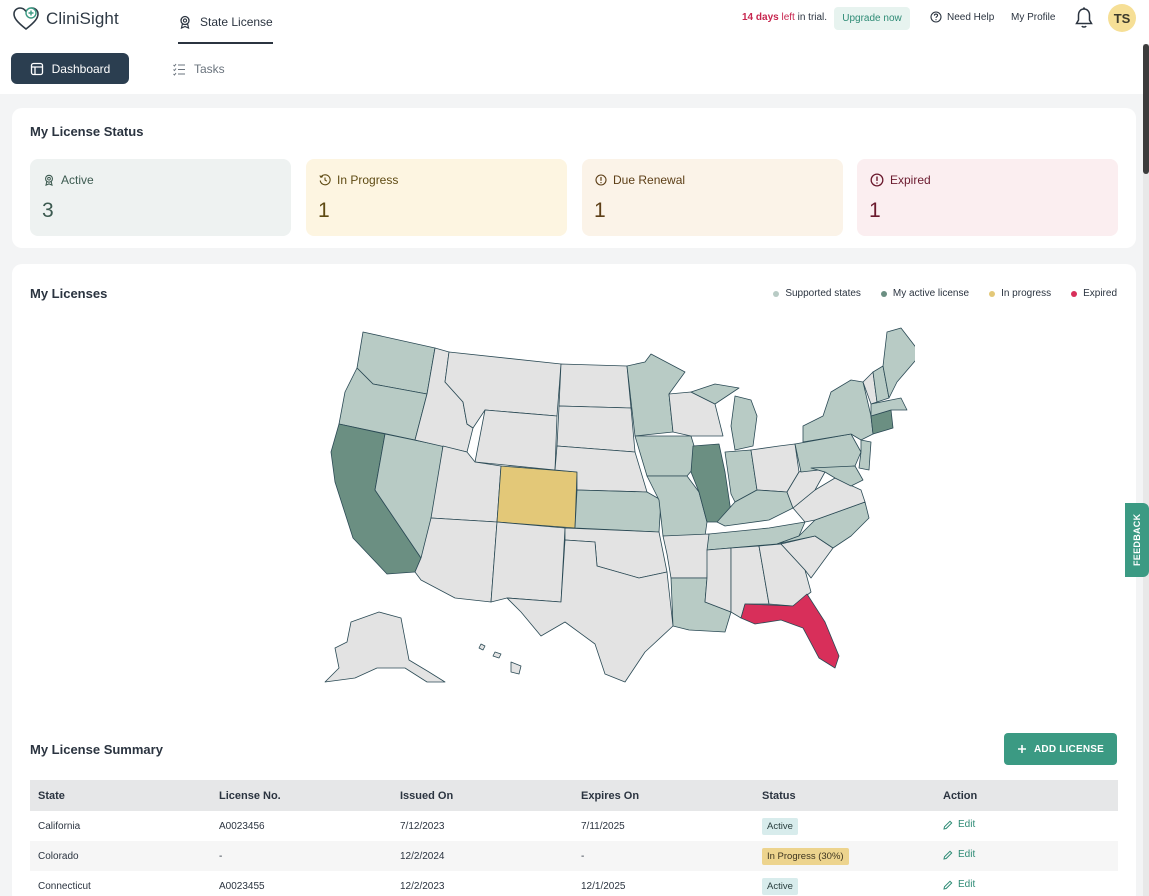 This screenshot has width=1149, height=896. I want to click on tab-state-license: State License, so click(225, 22).